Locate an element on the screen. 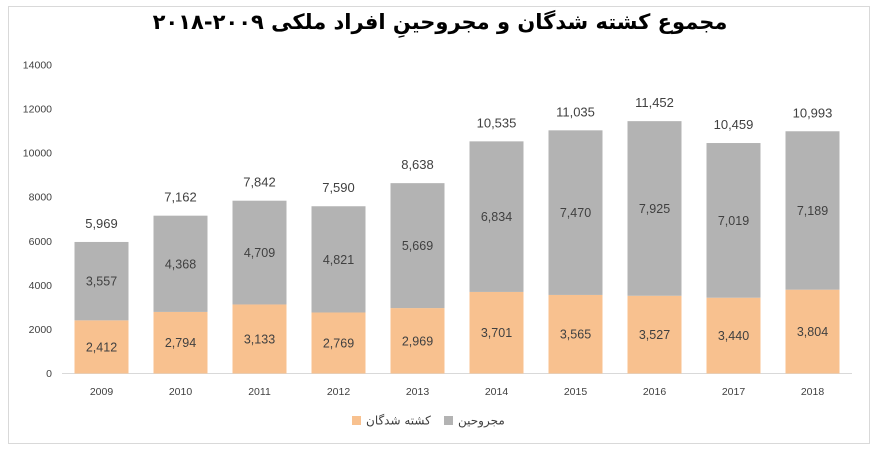  y-tick-label: 6000 is located at coordinates (41, 242).